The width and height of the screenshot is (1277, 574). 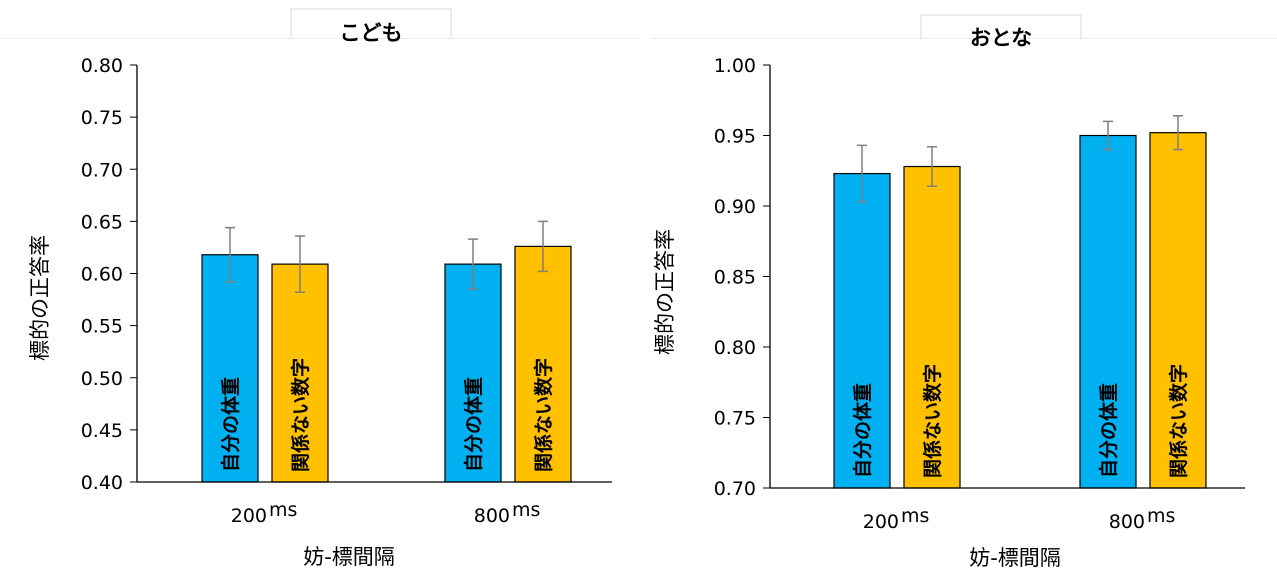 I want to click on y-tick-label: 0.90, so click(x=735, y=207).